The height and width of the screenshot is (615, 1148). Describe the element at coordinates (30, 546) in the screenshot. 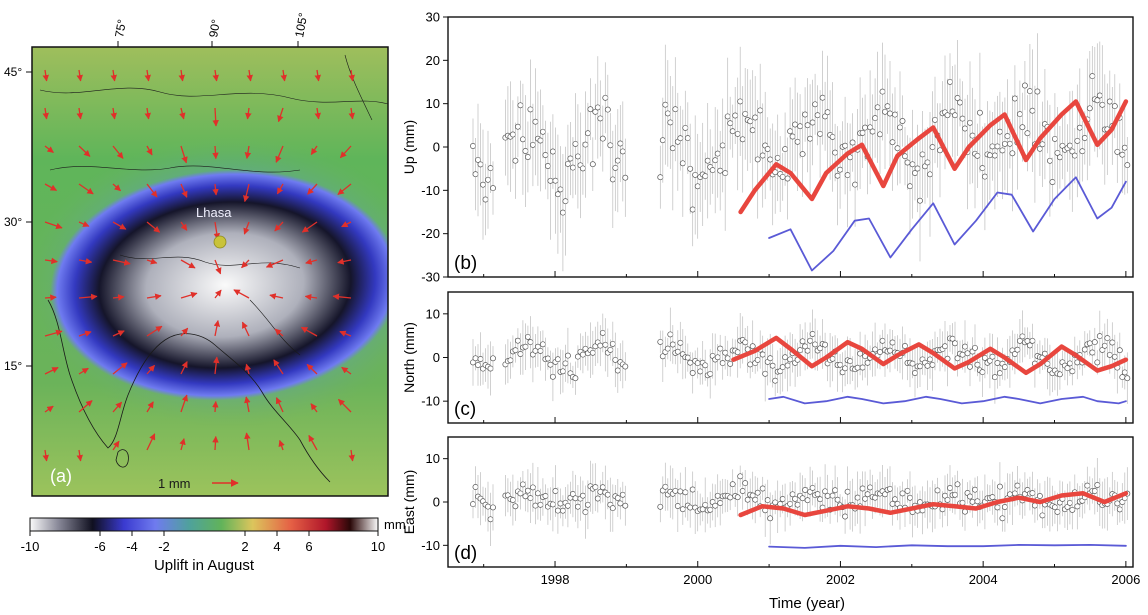

I see `cbar-tick: -10` at that location.